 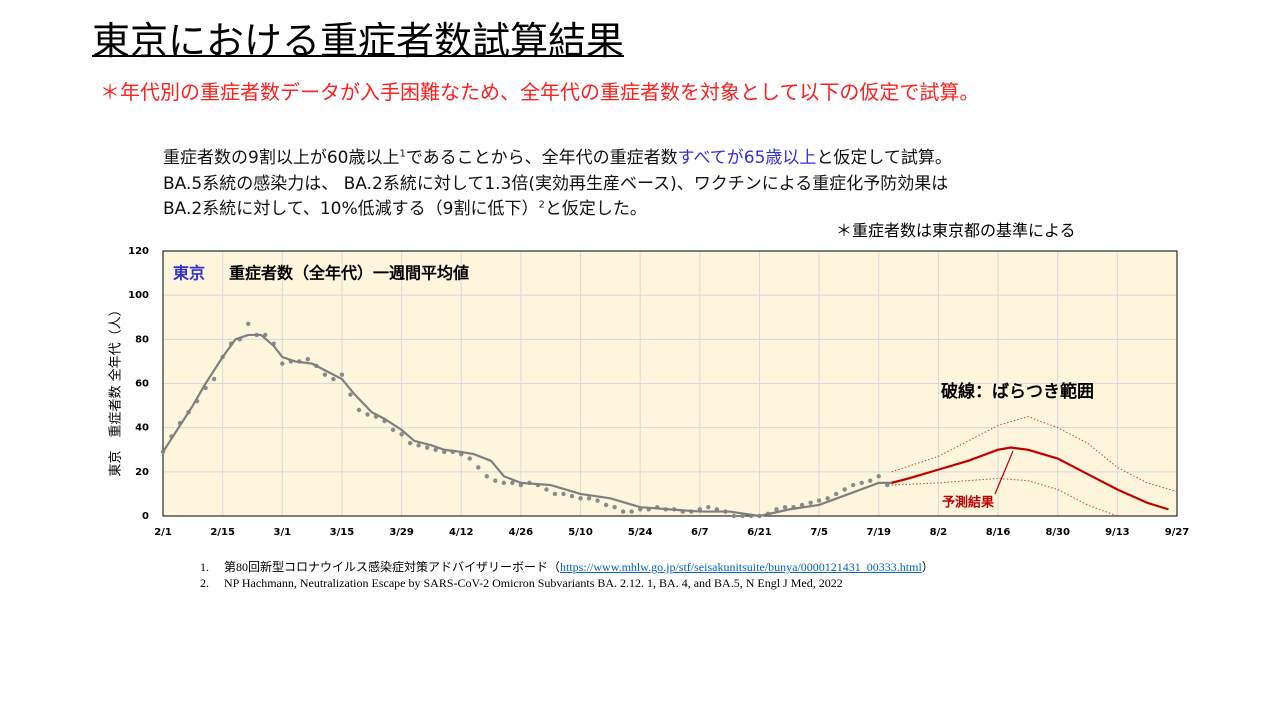 What do you see at coordinates (521, 532) in the screenshot?
I see `x-tick-label: 4/26` at bounding box center [521, 532].